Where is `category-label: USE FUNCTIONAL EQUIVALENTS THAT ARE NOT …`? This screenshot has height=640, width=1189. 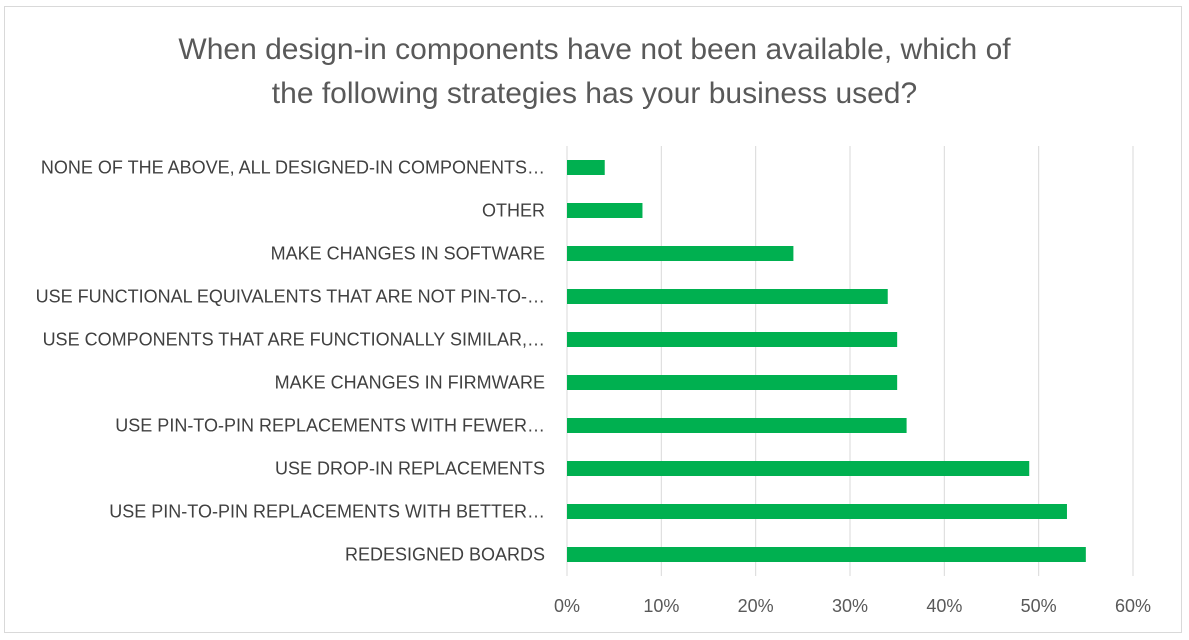
category-label: USE FUNCTIONAL EQUIVALENTS THAT ARE NOT … is located at coordinates (290, 297).